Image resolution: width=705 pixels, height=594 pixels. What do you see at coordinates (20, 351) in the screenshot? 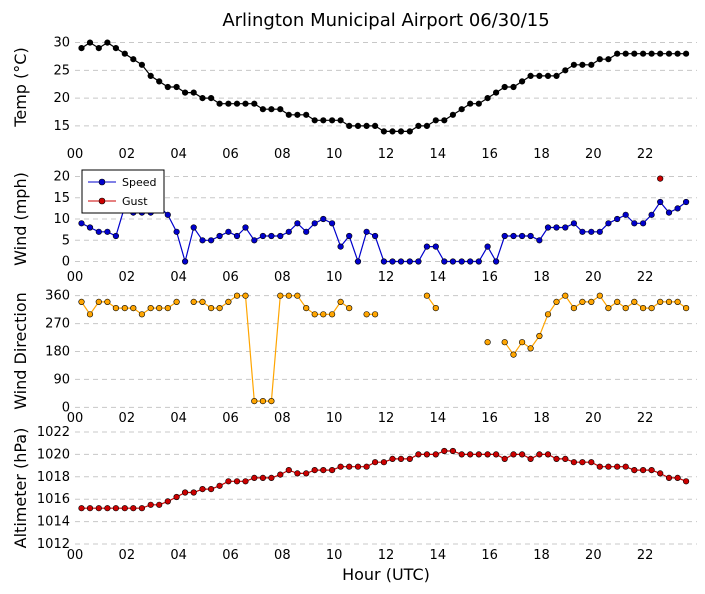
I see `direction-y-axis-label: Wind Direction` at bounding box center [20, 351].